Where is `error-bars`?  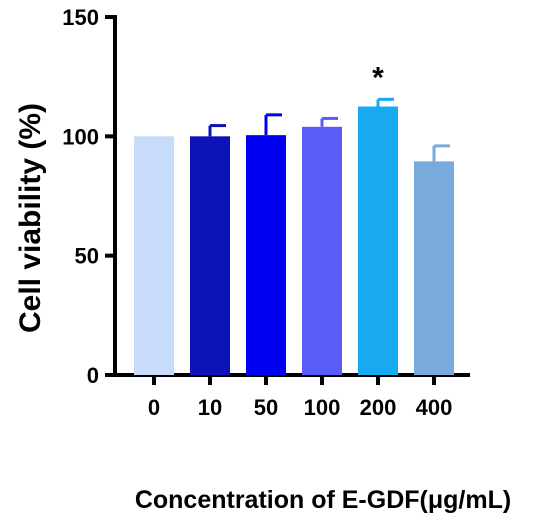 error-bars is located at coordinates (329, 129).